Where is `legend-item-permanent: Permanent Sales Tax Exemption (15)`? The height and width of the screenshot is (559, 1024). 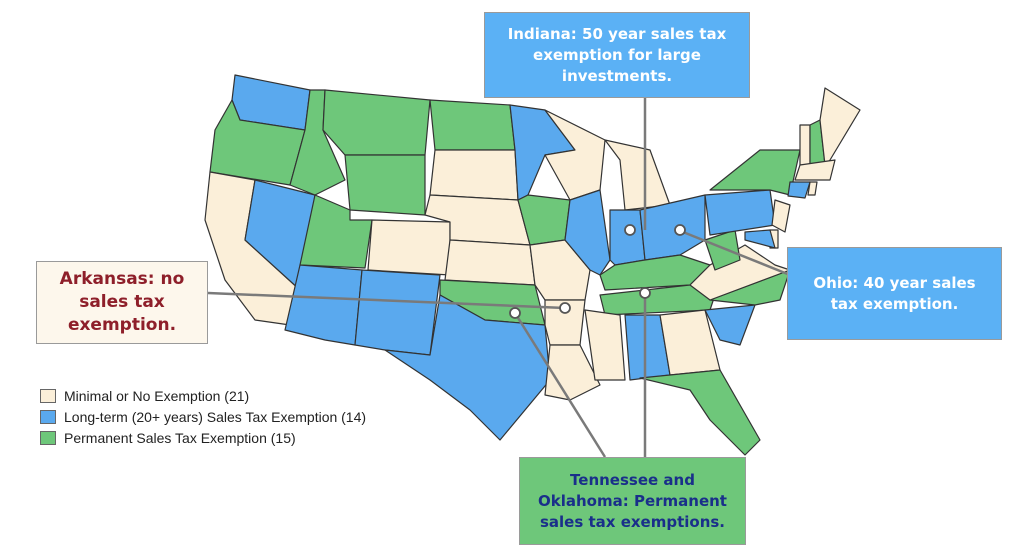 legend-item-permanent: Permanent Sales Tax Exemption (15) is located at coordinates (203, 437).